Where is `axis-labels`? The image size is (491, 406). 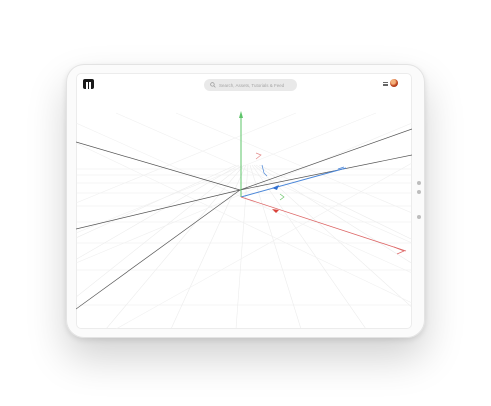 axis-labels is located at coordinates (300, 176).